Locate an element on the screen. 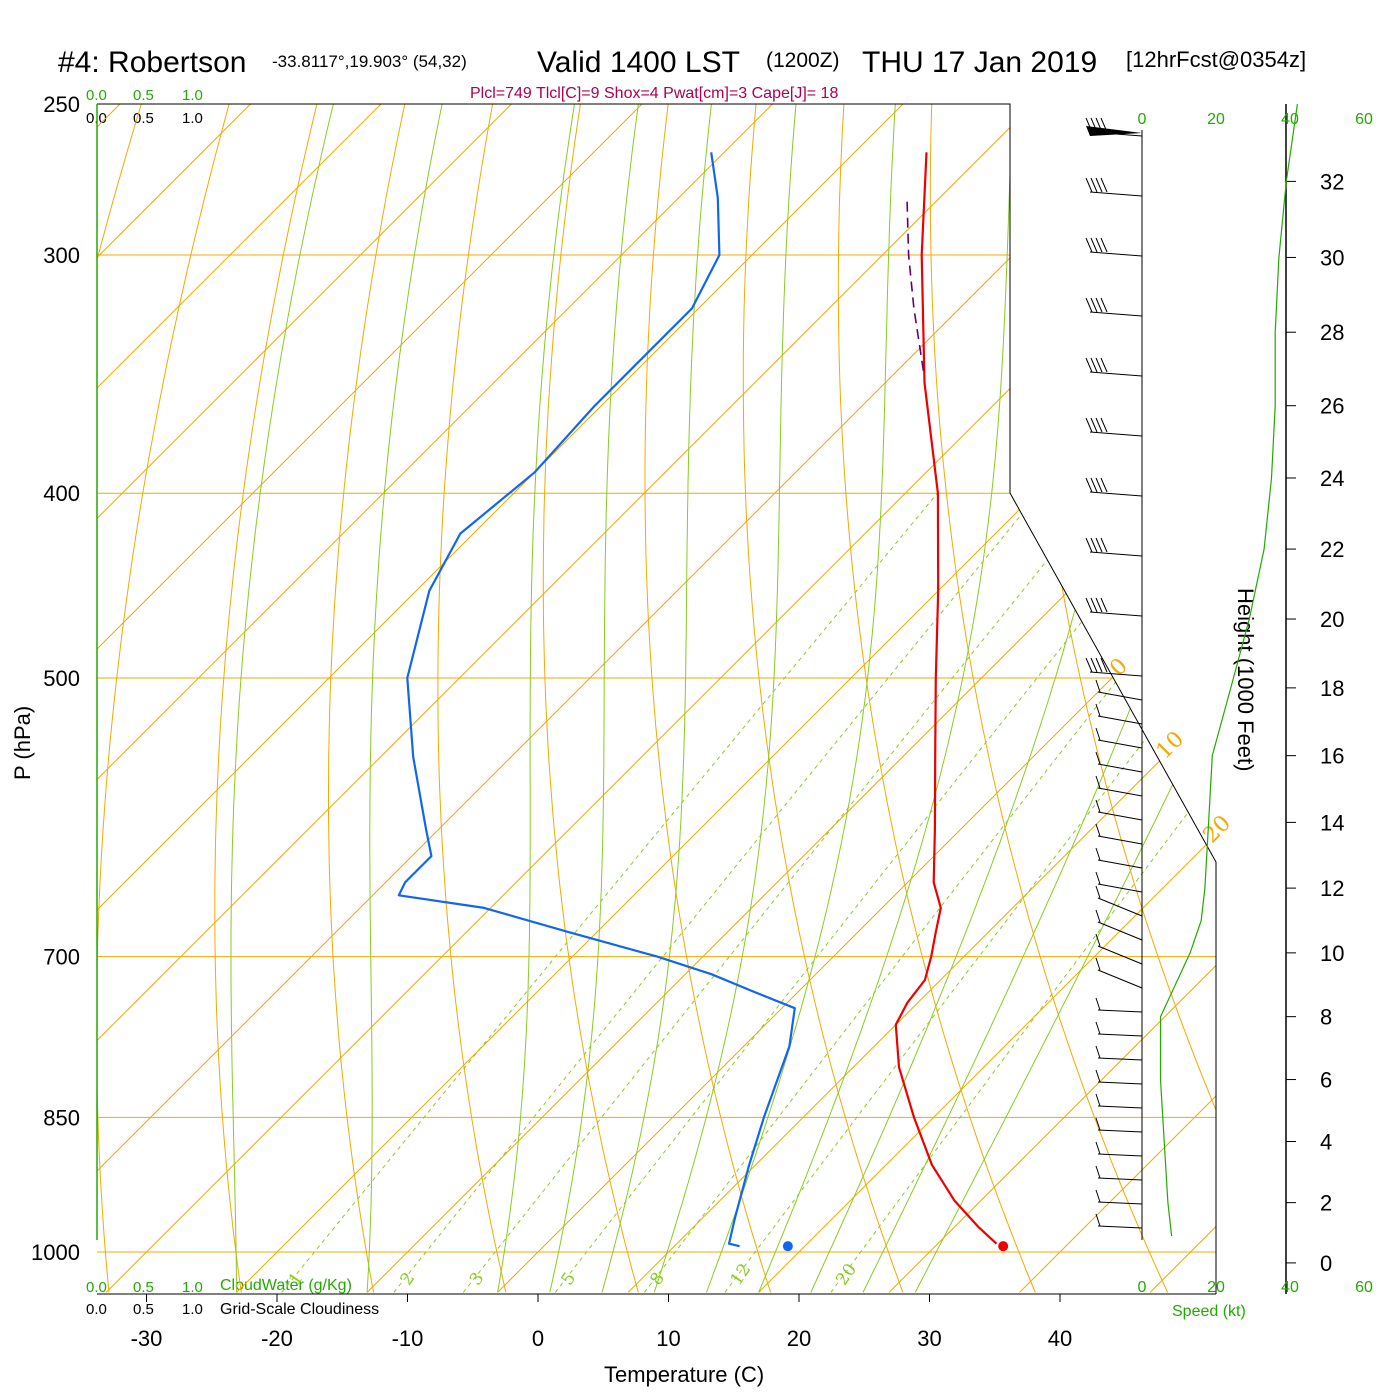 Image resolution: width=1400 pixels, height=1400 pixels. pressure-tick-label: 700 is located at coordinates (61, 957).